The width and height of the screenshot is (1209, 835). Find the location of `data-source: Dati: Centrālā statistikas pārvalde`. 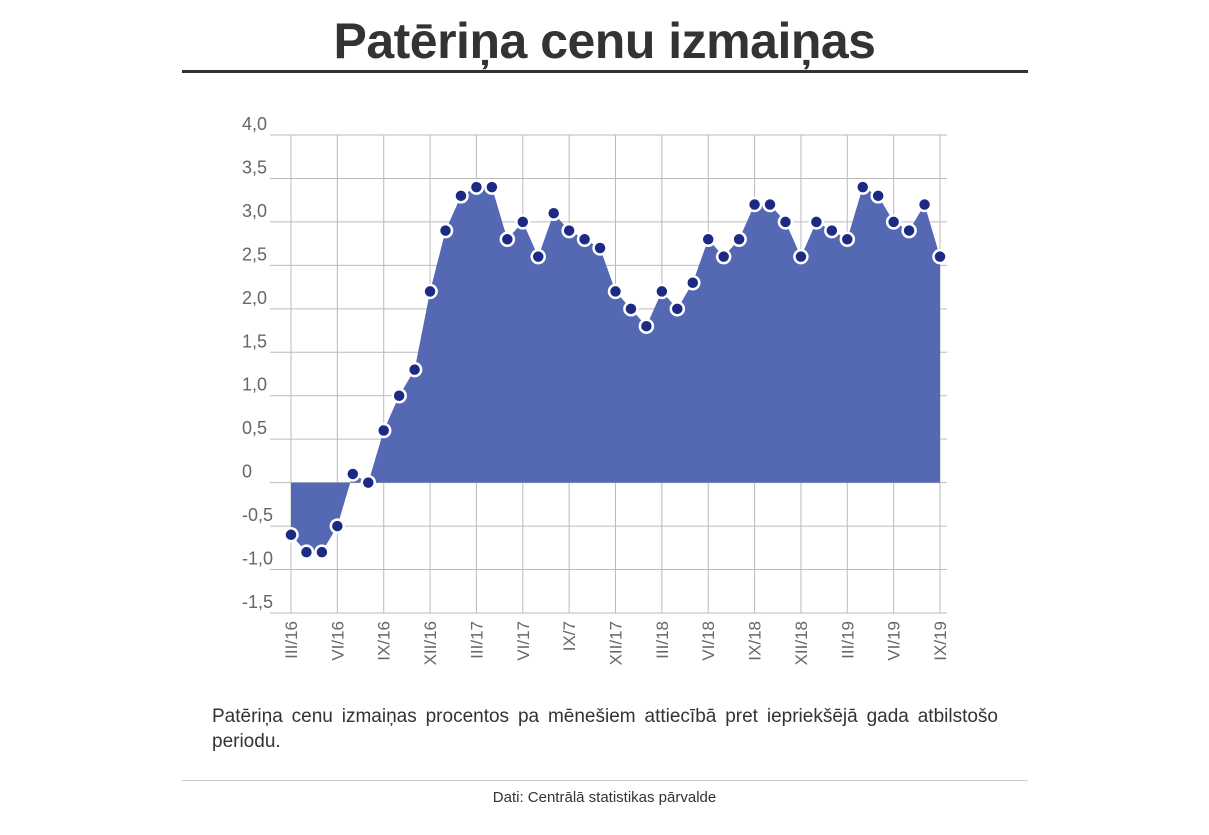

data-source: Dati: Centrālā statistikas pārvalde is located at coordinates (604, 797).